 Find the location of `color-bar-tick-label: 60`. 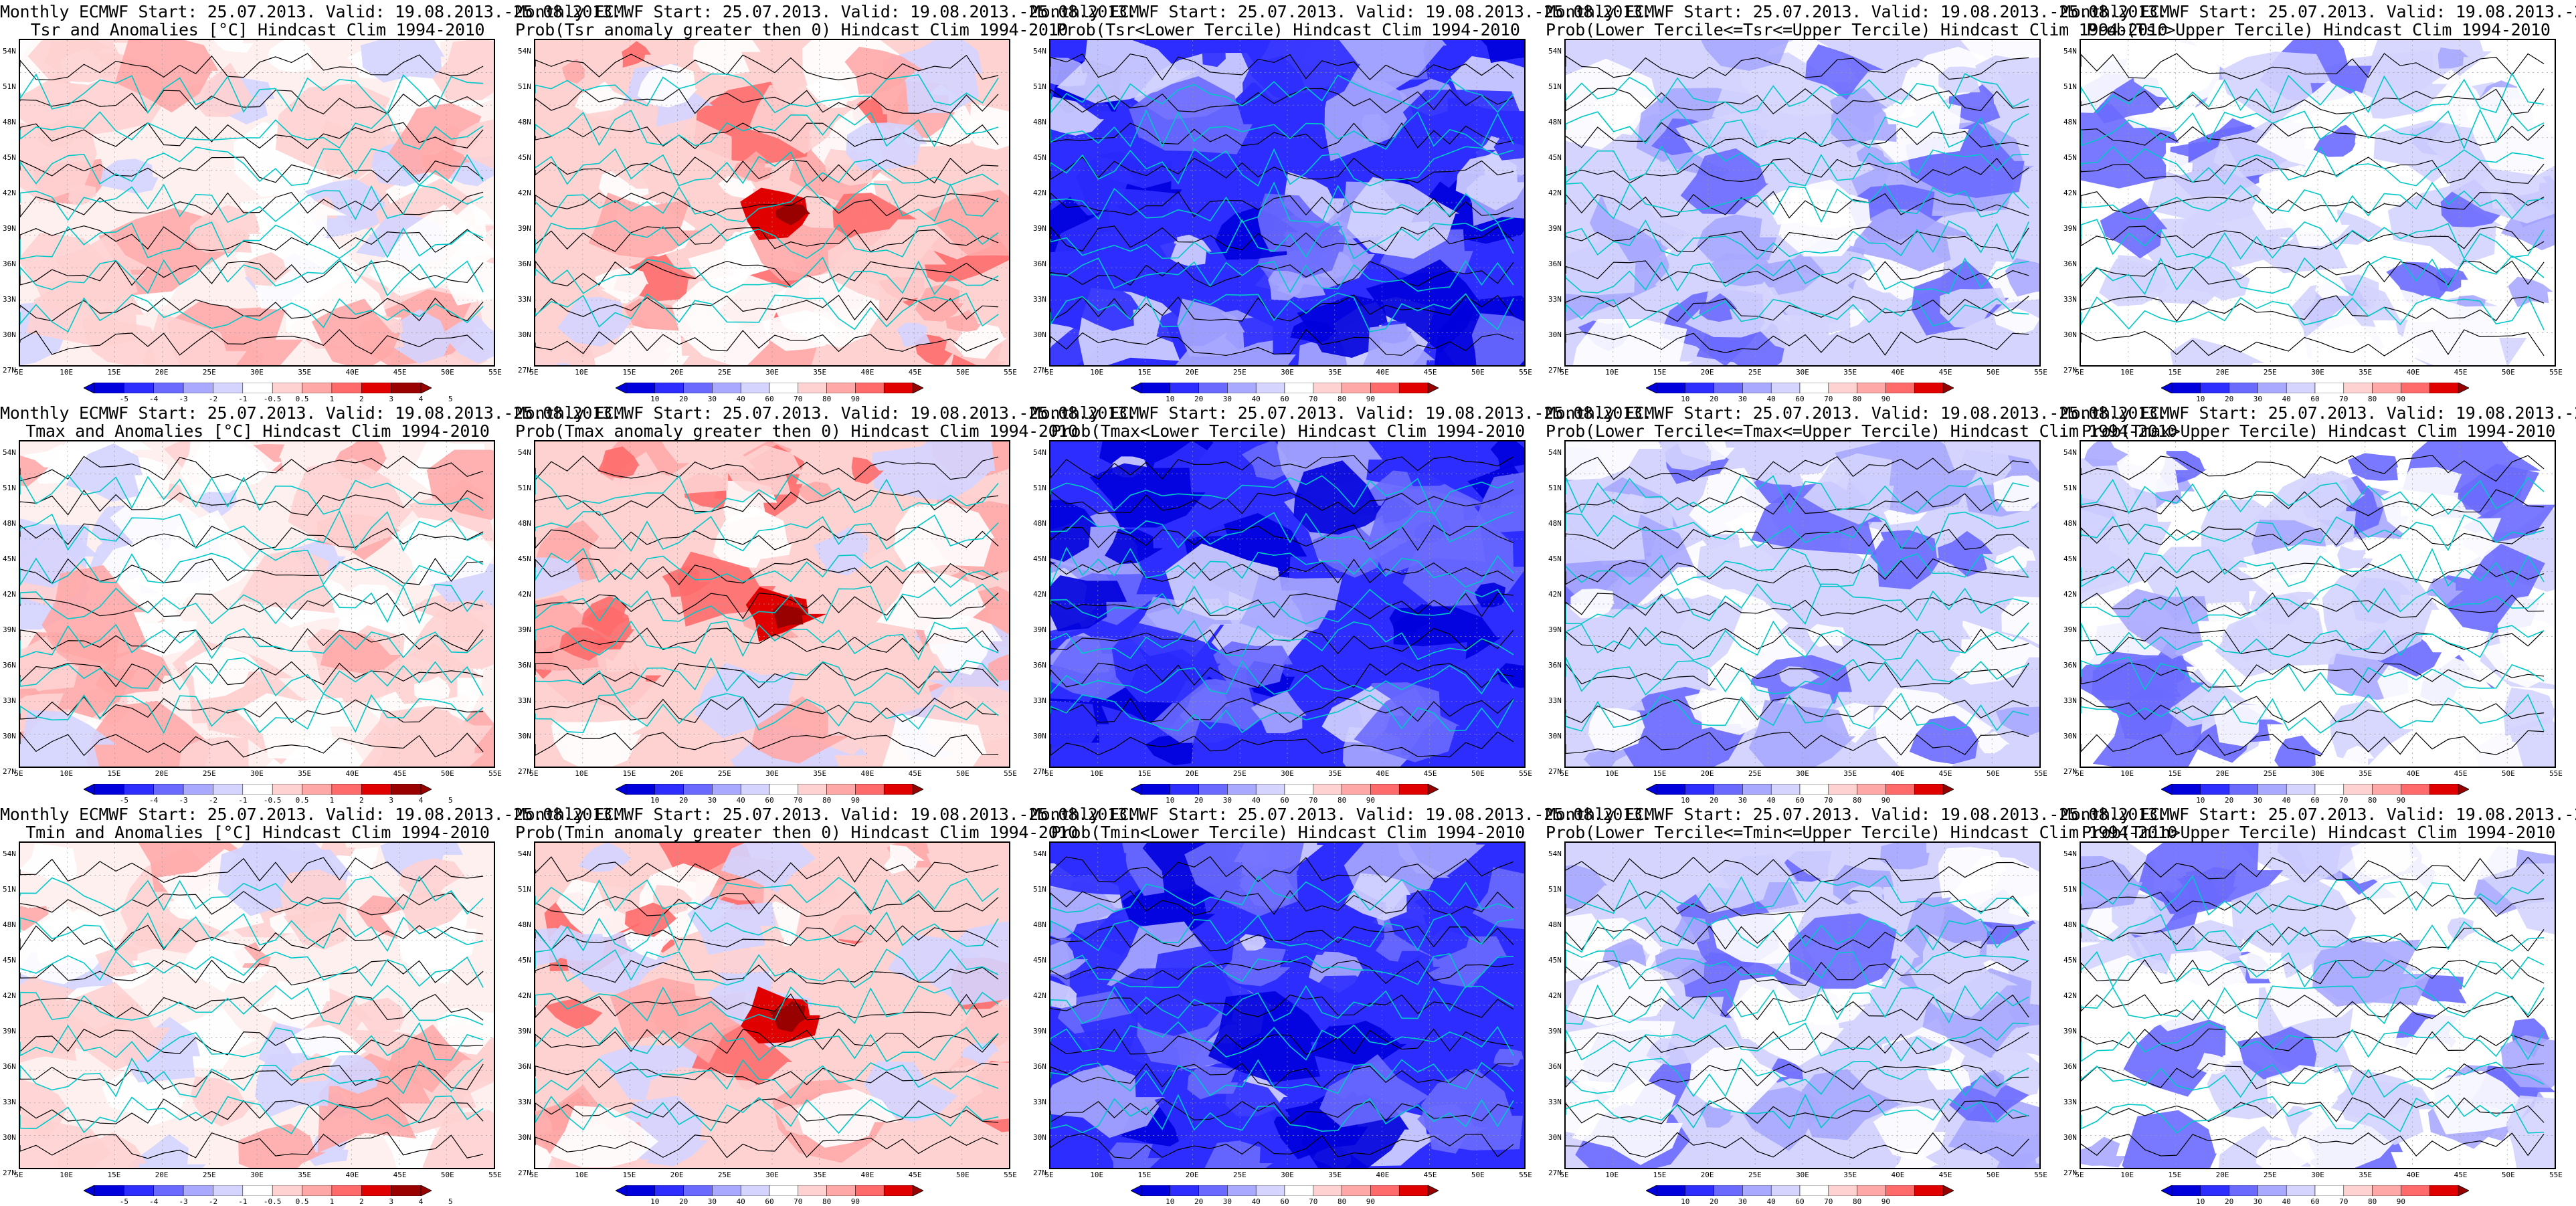

color-bar-tick-label: 60 is located at coordinates (769, 1201).